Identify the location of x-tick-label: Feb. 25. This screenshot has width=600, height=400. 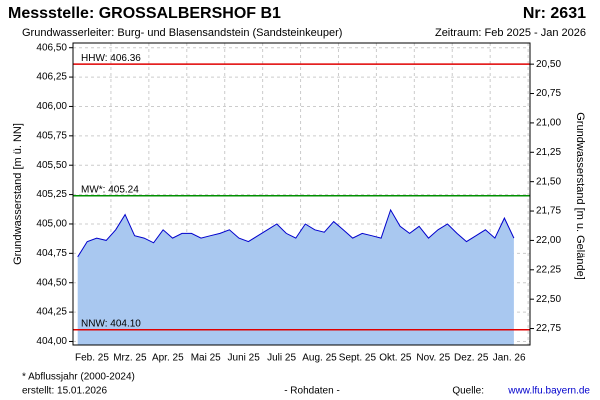
(92, 358).